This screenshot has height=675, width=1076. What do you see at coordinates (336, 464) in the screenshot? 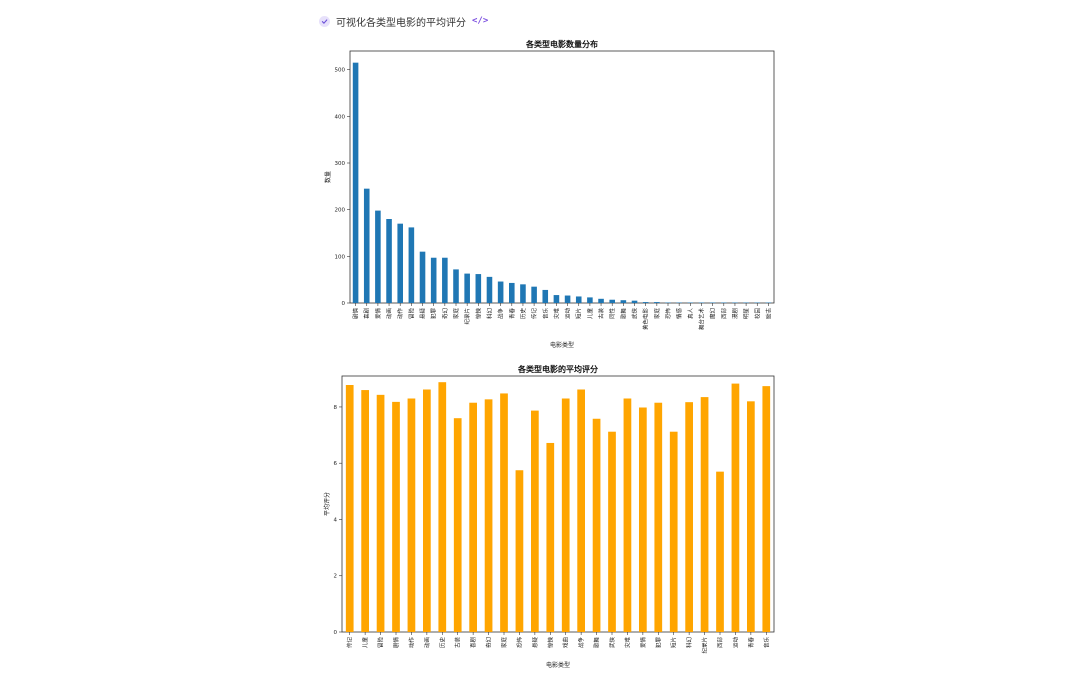
I see `y-tick-label: 6` at bounding box center [336, 464].